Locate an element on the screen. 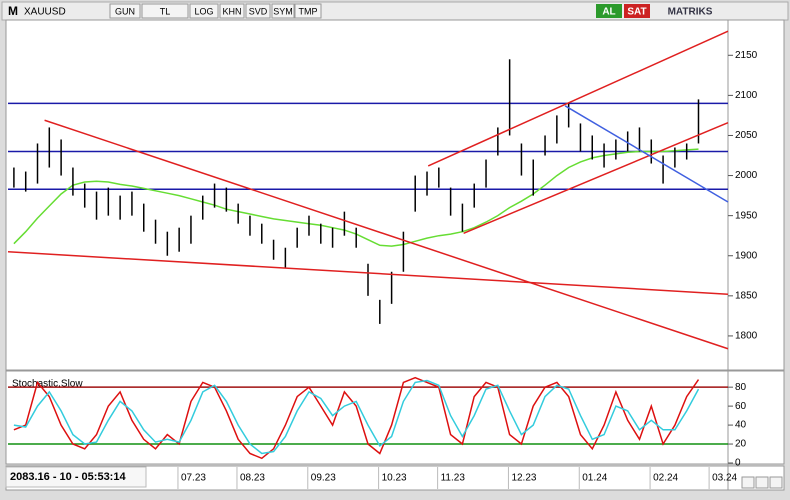 This screenshot has height=500, width=790. y-tick-label: 0 is located at coordinates (738, 463).